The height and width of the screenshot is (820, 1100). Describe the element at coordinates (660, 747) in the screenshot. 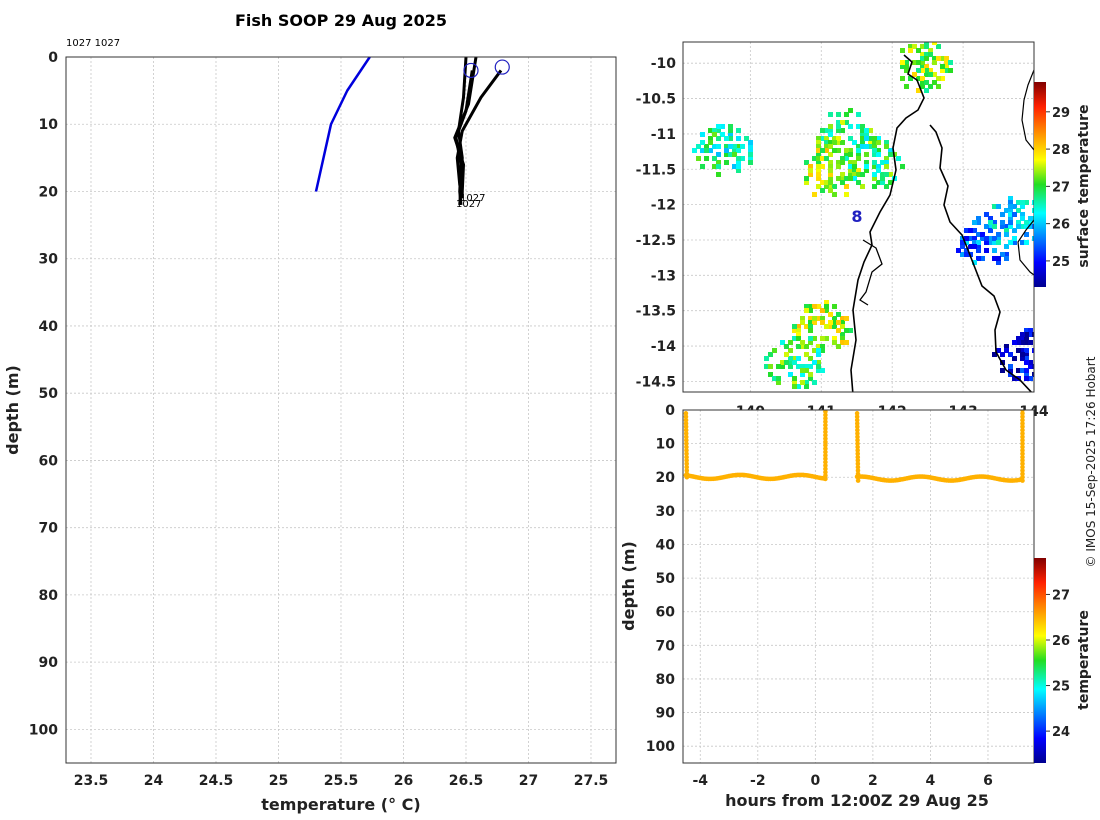

I see `section-y-tick: 100` at that location.